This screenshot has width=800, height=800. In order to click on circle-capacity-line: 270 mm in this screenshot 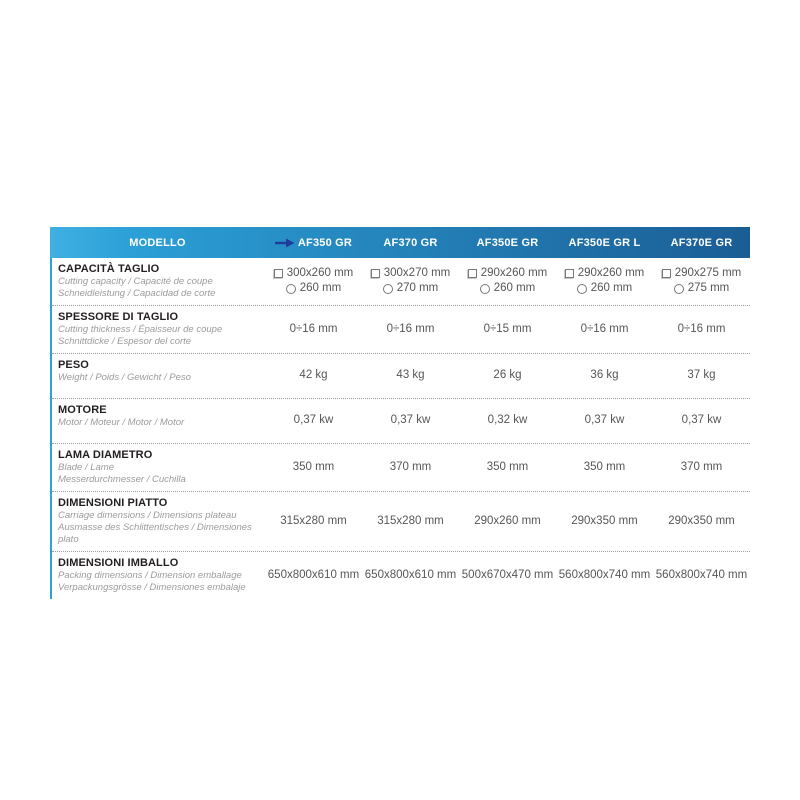, I will do `click(410, 288)`.